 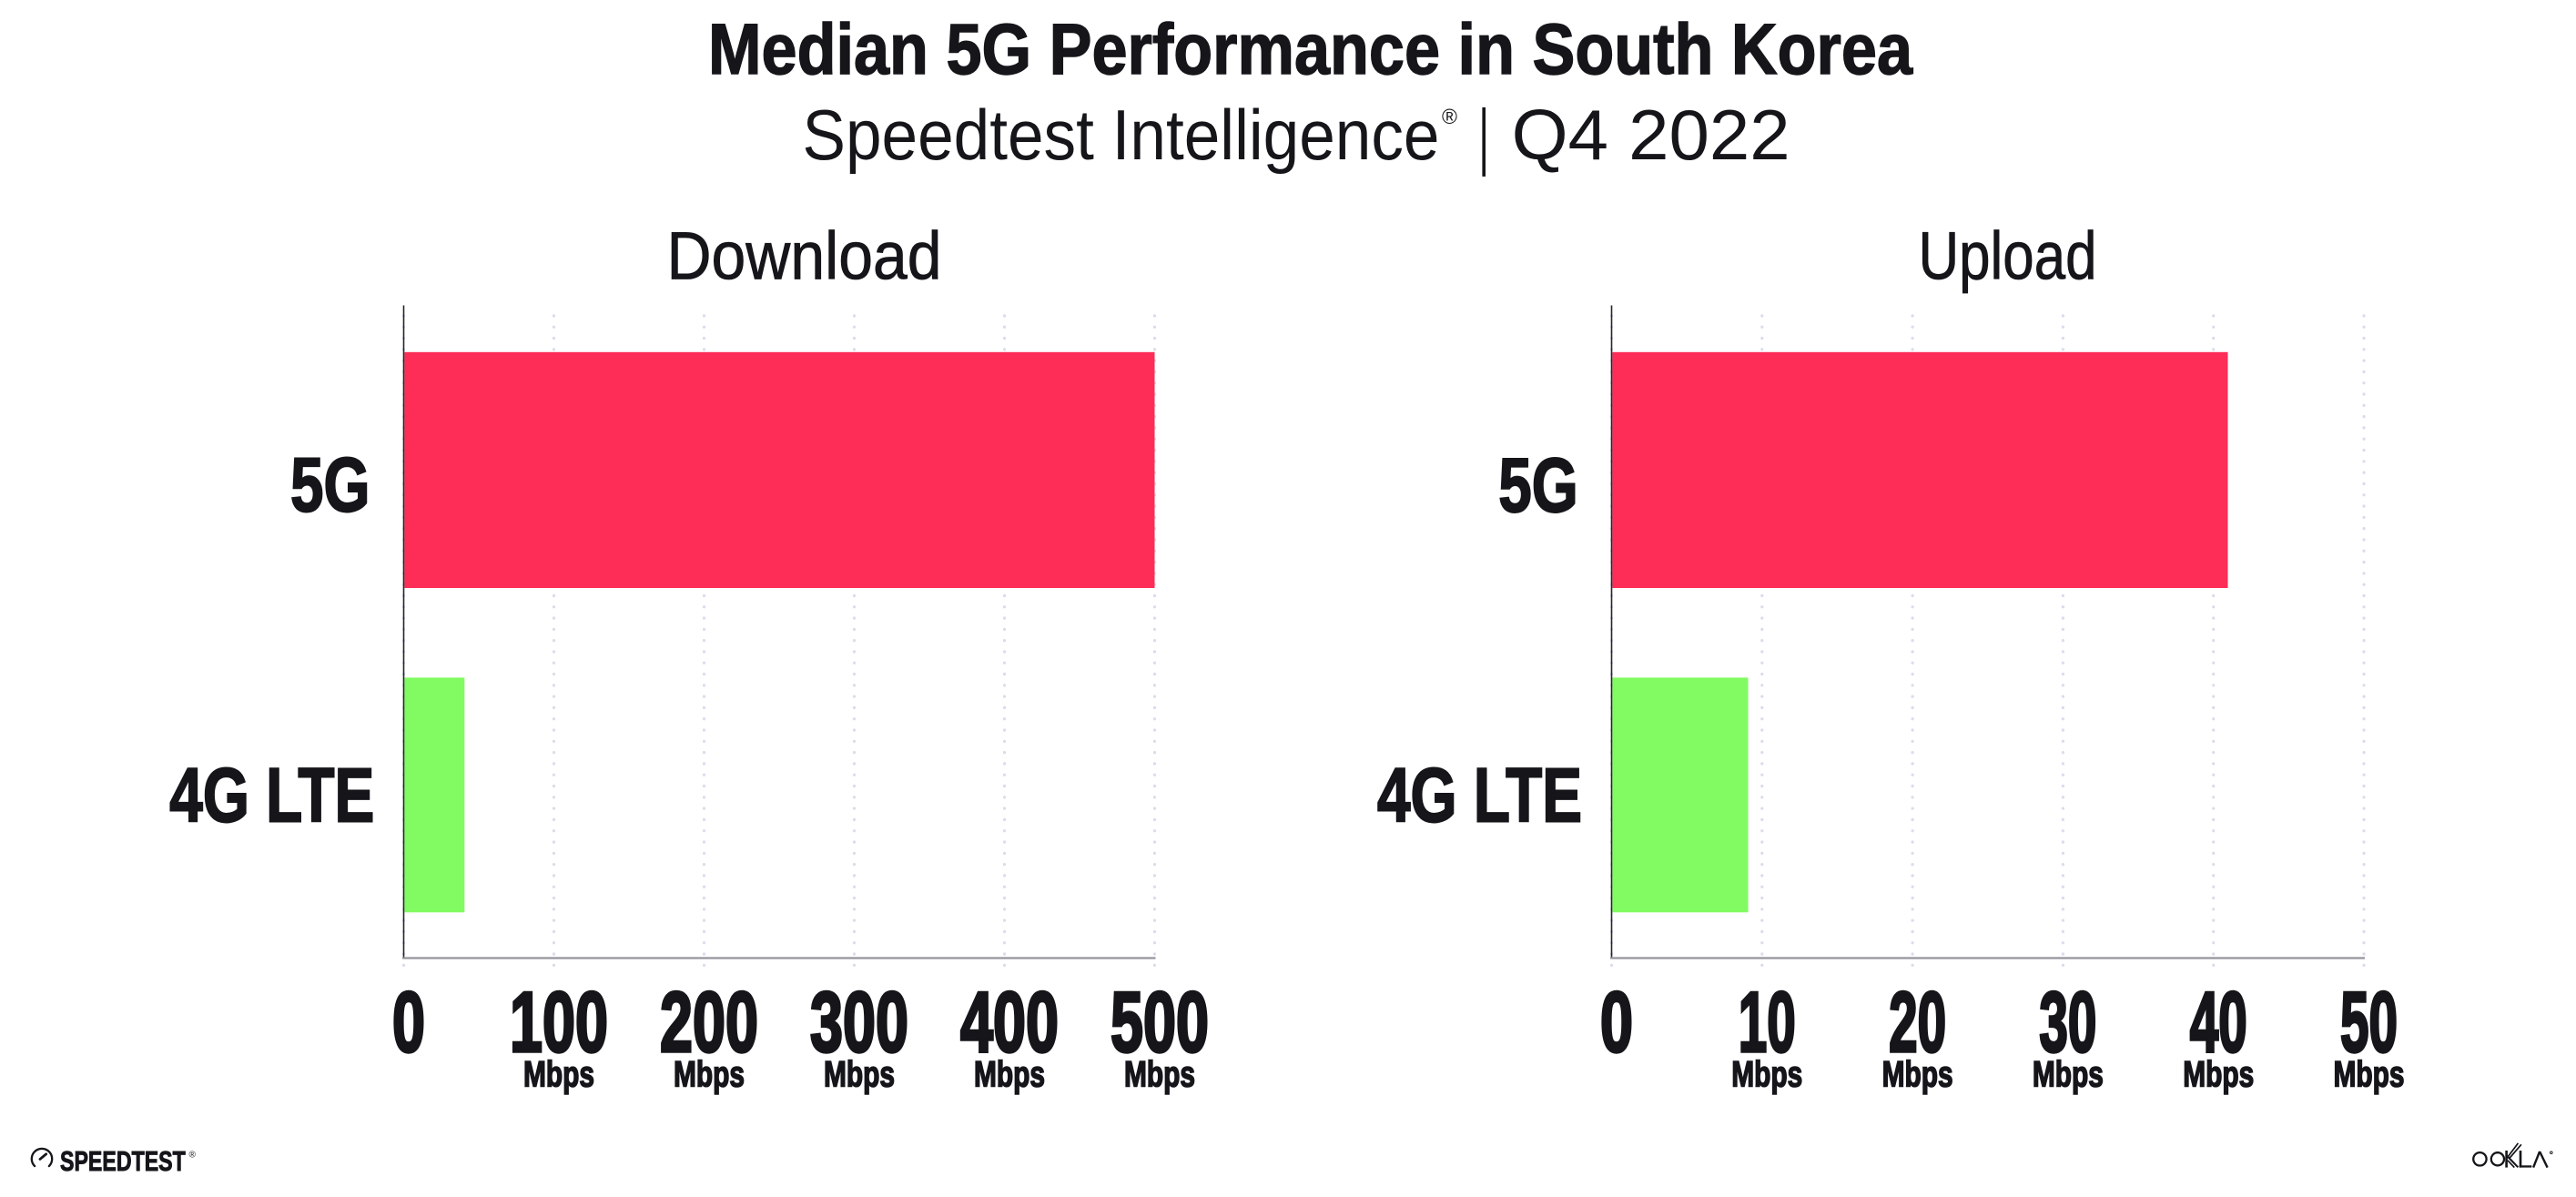 What do you see at coordinates (2008, 255) in the screenshot?
I see `svg-text: Upload` at bounding box center [2008, 255].